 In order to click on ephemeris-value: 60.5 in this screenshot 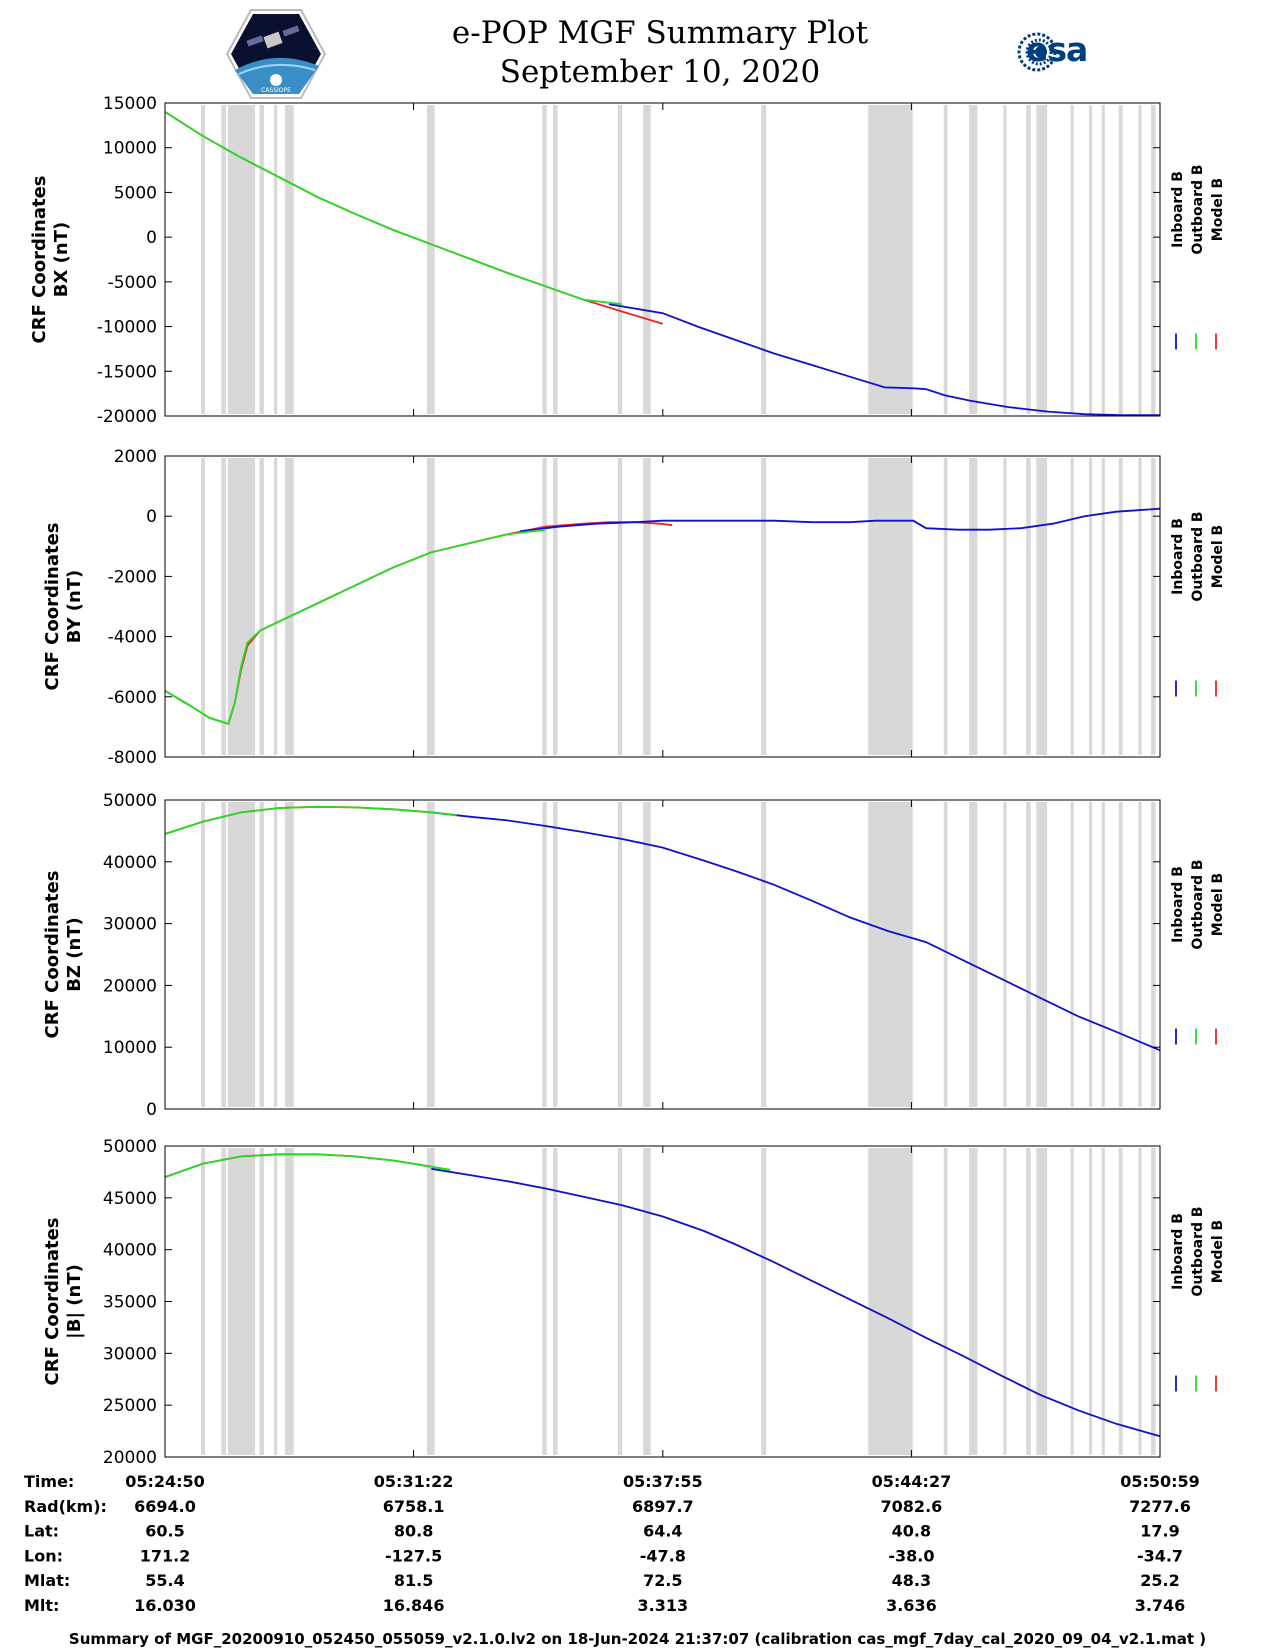, I will do `click(164, 1531)`.